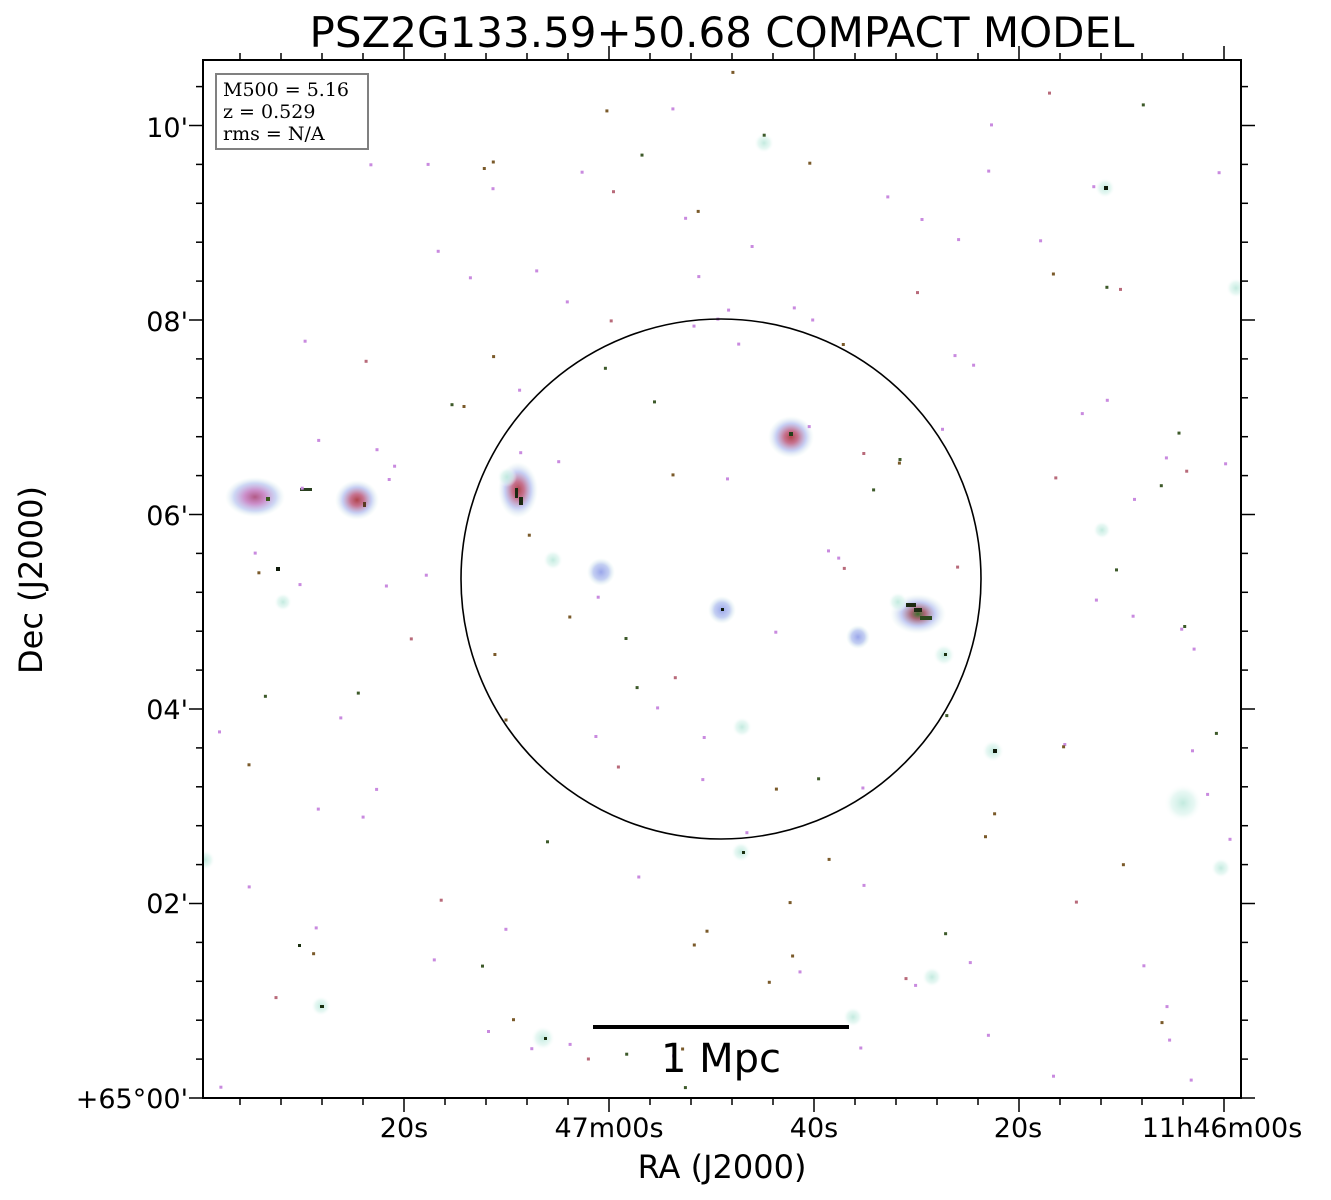 This screenshot has height=1200, width=1331. Describe the element at coordinates (269, 112) in the screenshot. I see `info-line-redshift: z = 0.529` at that location.